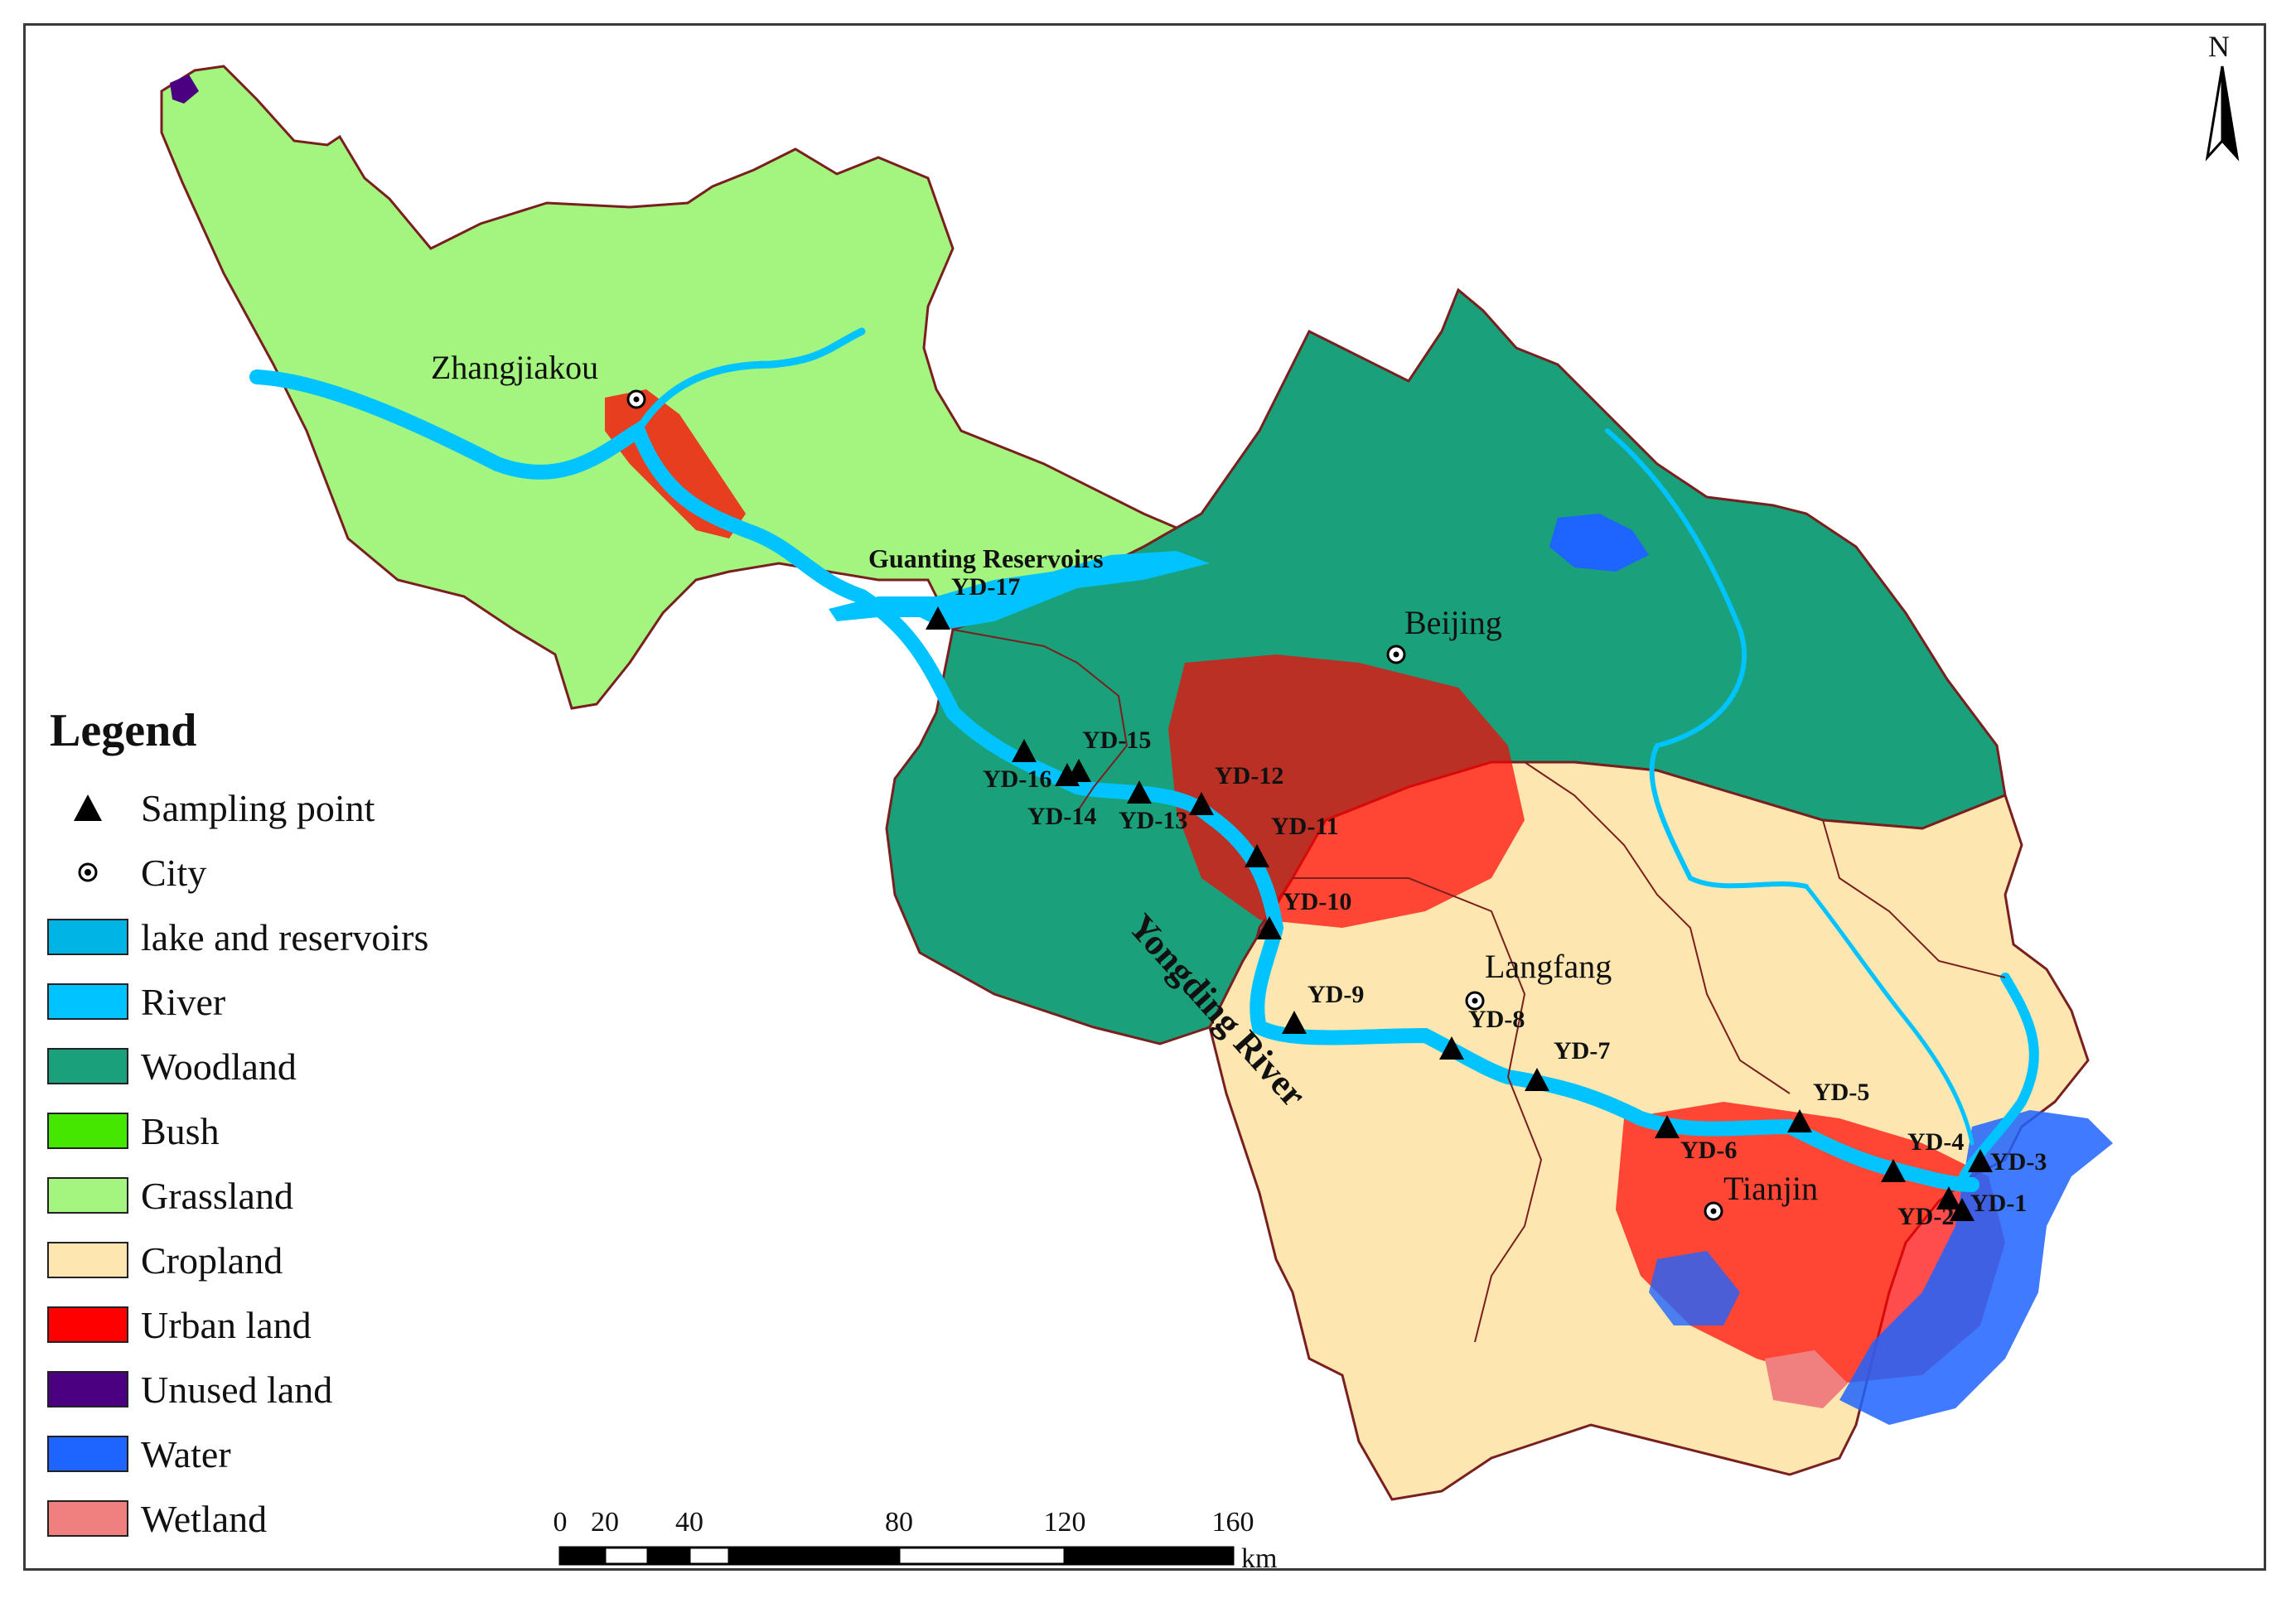 The height and width of the screenshot is (1603, 2296). Describe the element at coordinates (985, 587) in the screenshot. I see `sampling-point-label: YD-17` at that location.